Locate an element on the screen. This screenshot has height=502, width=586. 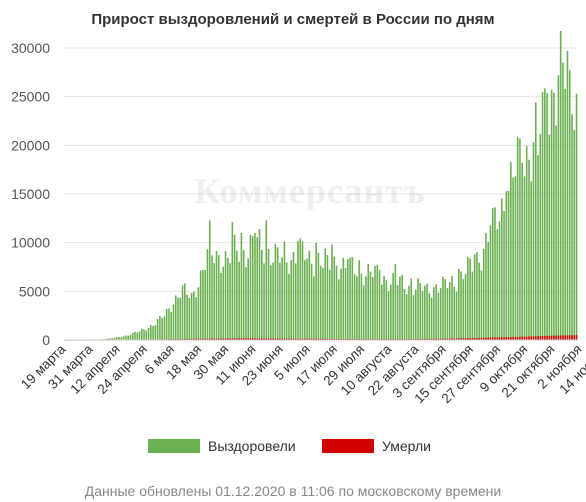
legend-swatch-recovered is located at coordinates (174, 446).